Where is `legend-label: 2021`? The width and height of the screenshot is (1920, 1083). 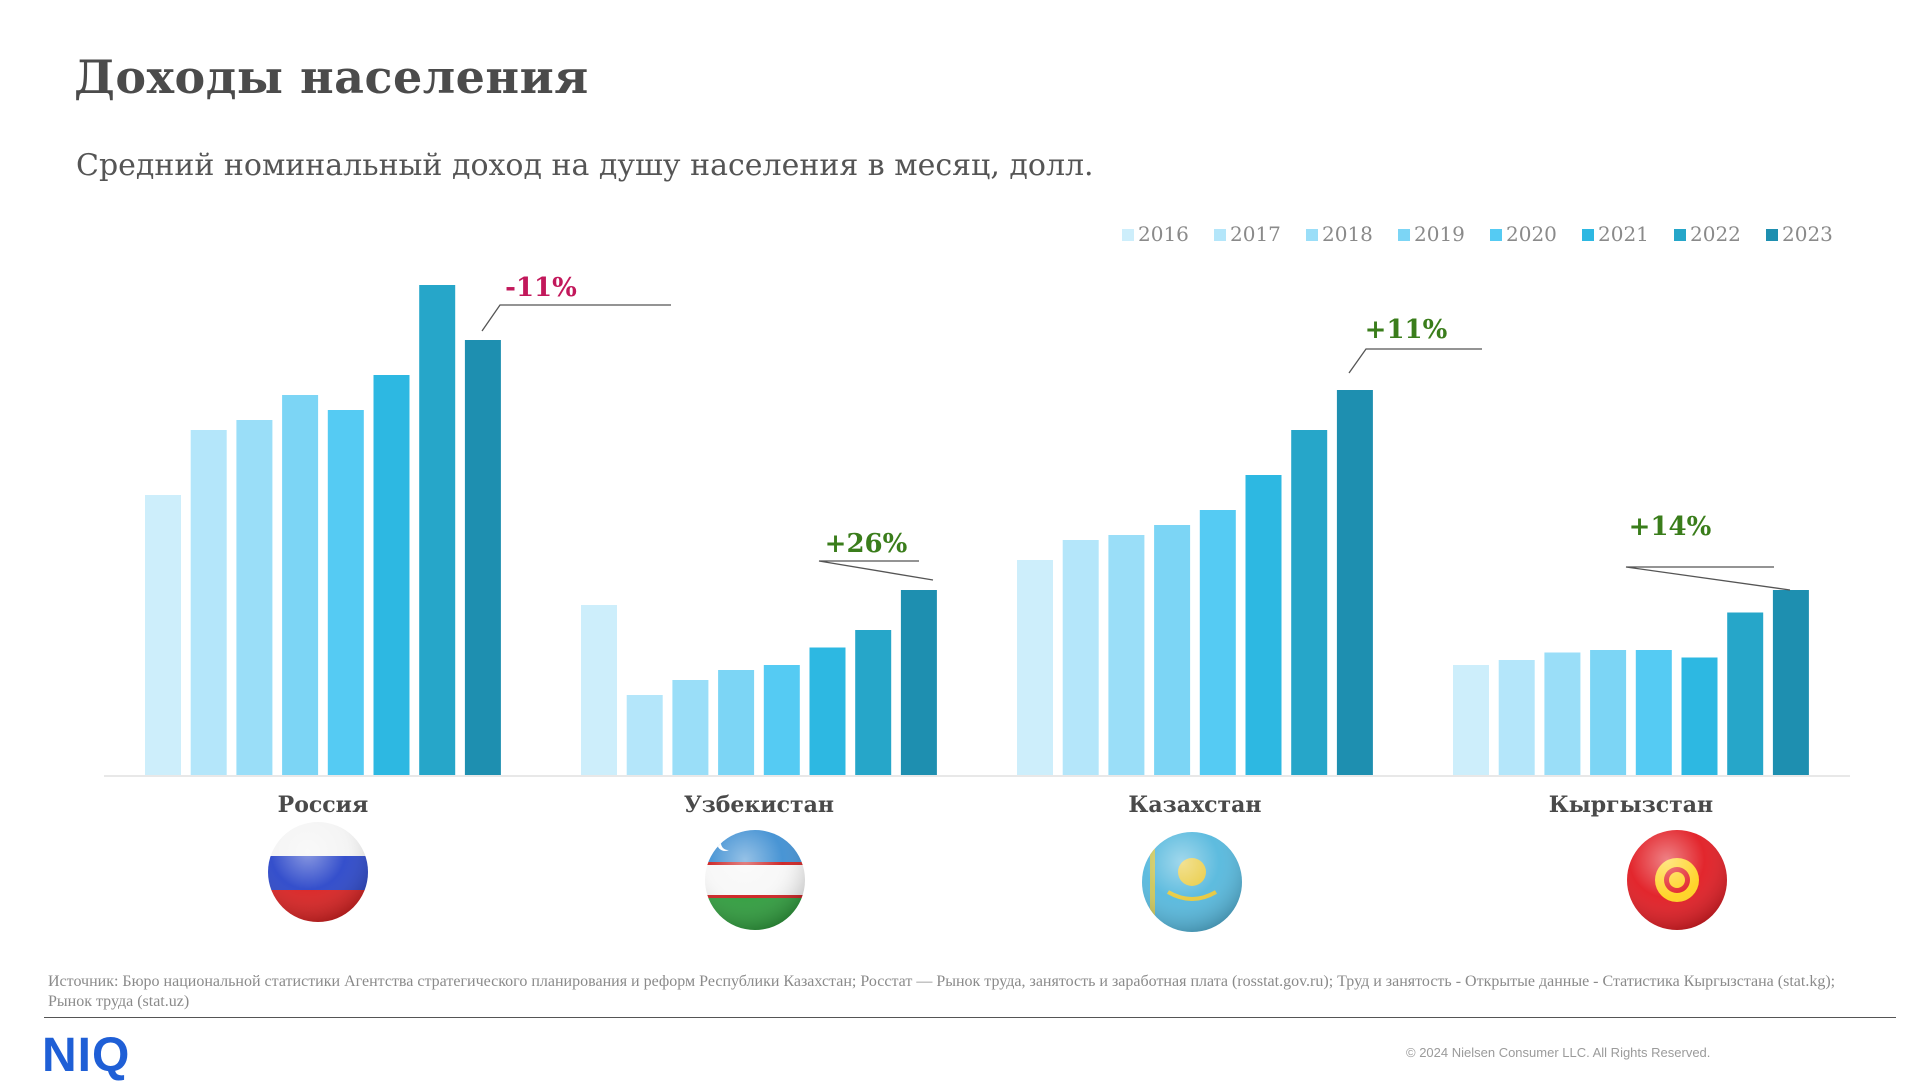
legend-label: 2021 is located at coordinates (1623, 234).